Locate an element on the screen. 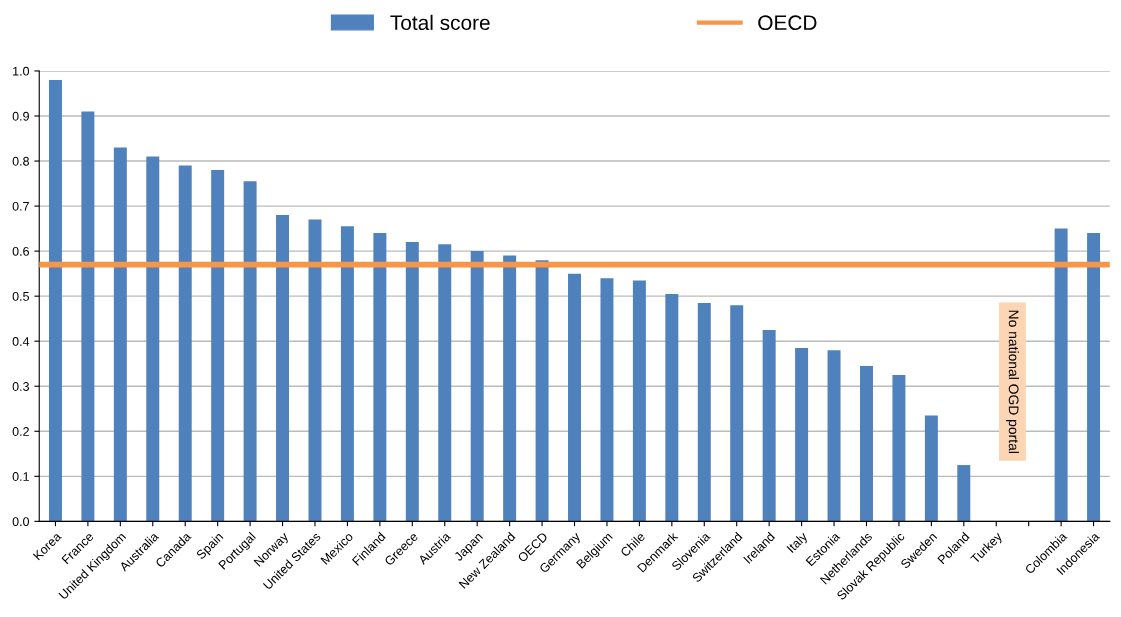  y-tick-label: 0.0 is located at coordinates (21, 522).